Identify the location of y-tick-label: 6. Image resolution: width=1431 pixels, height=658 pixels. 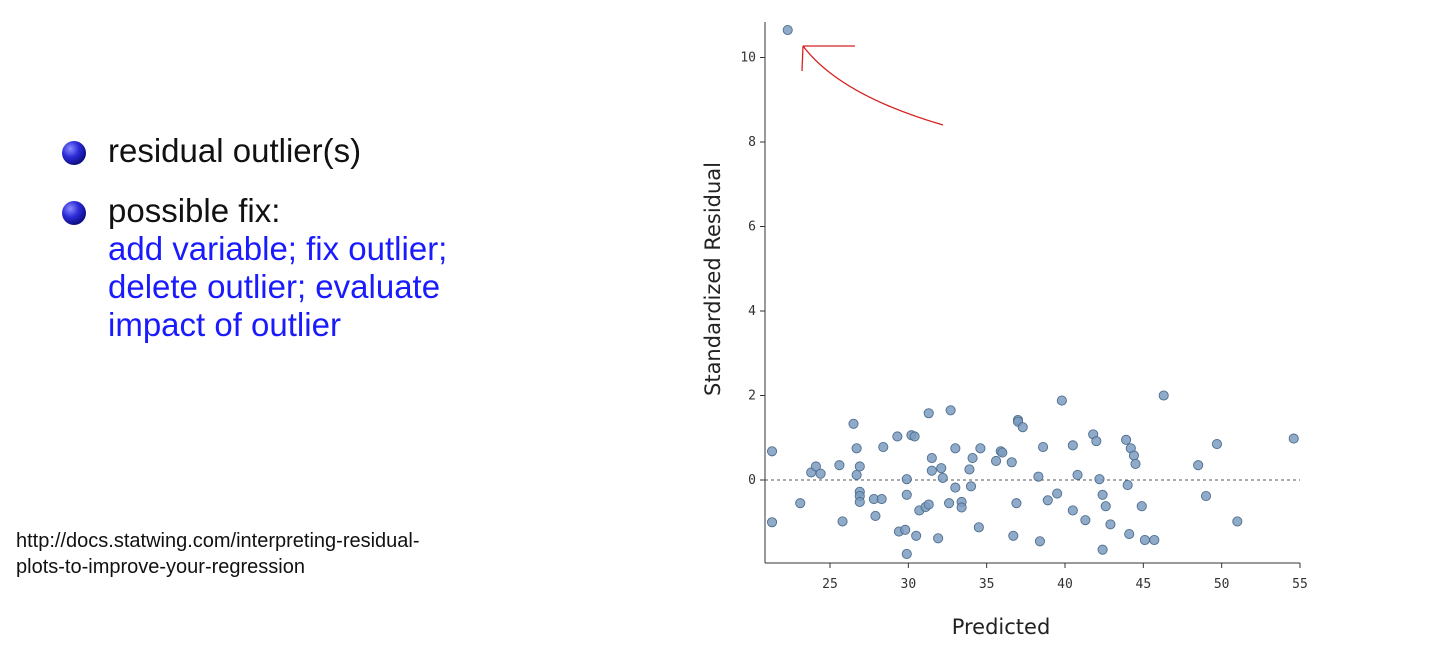
(752, 227).